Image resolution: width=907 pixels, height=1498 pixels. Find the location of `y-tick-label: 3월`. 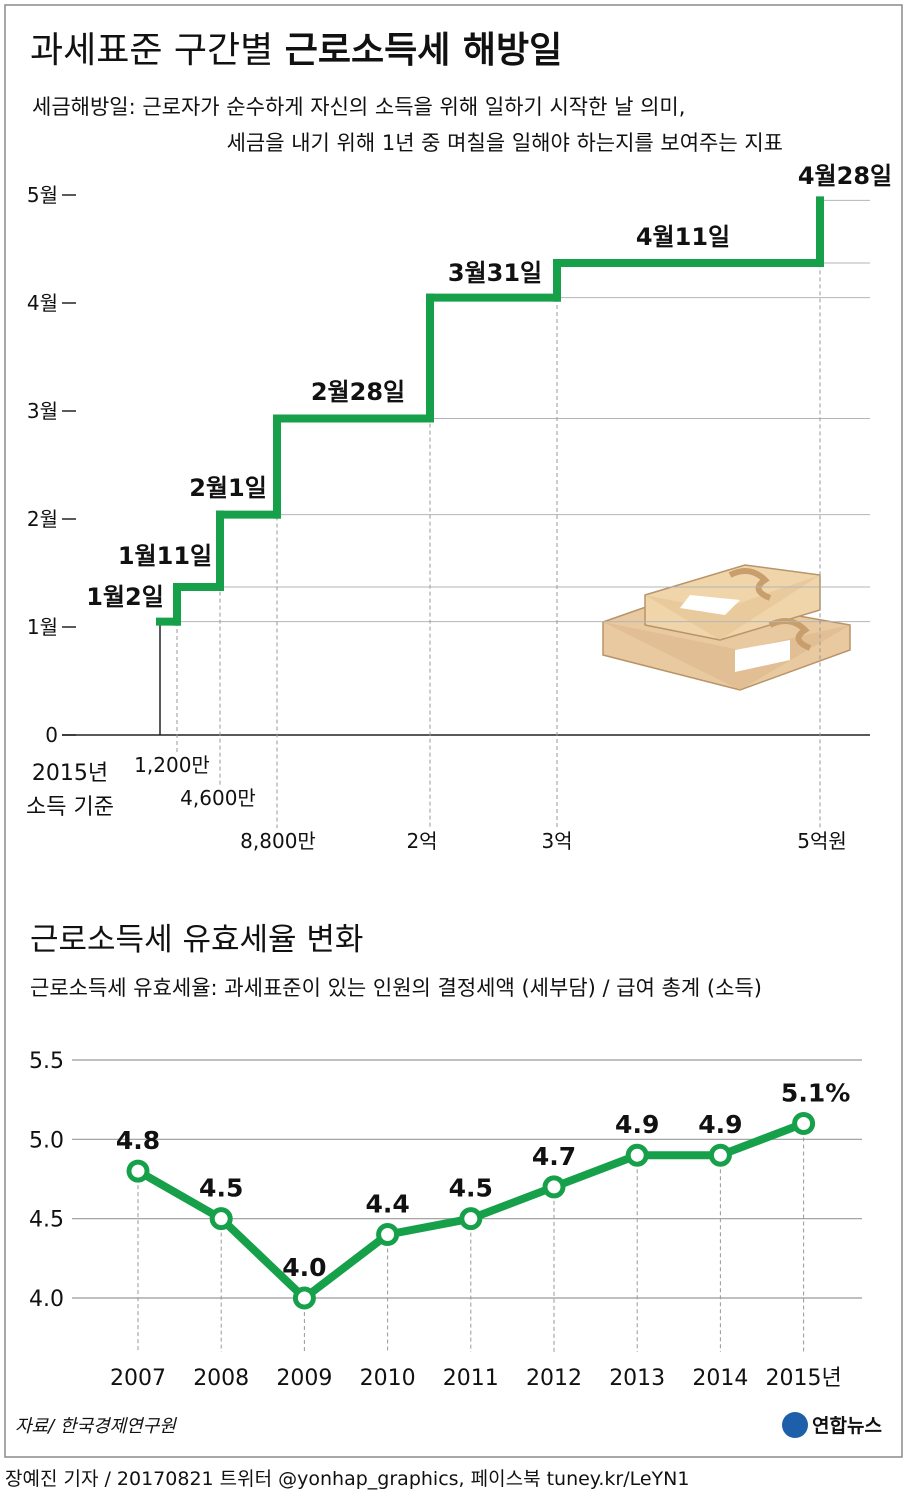

y-tick-label: 3월 is located at coordinates (42, 411).